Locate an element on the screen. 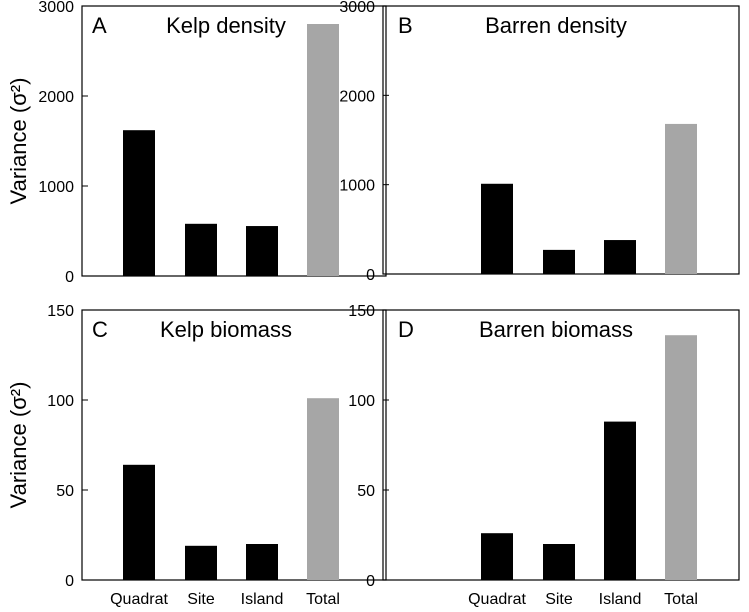 This screenshot has height=612, width=749. panel-letter: B is located at coordinates (405, 25).